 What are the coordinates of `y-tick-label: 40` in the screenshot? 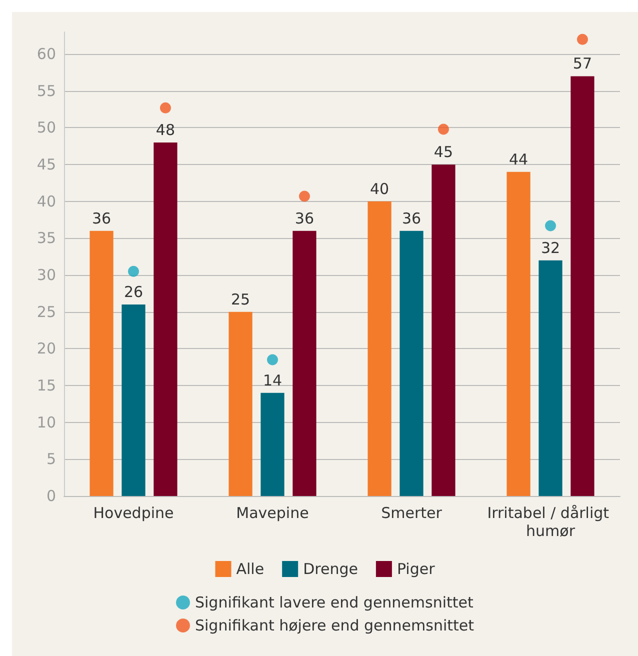 It's located at (46, 201).